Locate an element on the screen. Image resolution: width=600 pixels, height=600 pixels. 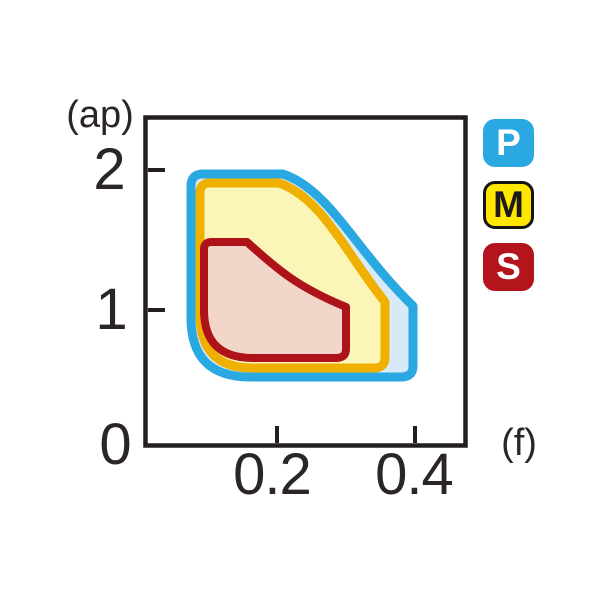
legend-badge-p: P is located at coordinates (508, 143).